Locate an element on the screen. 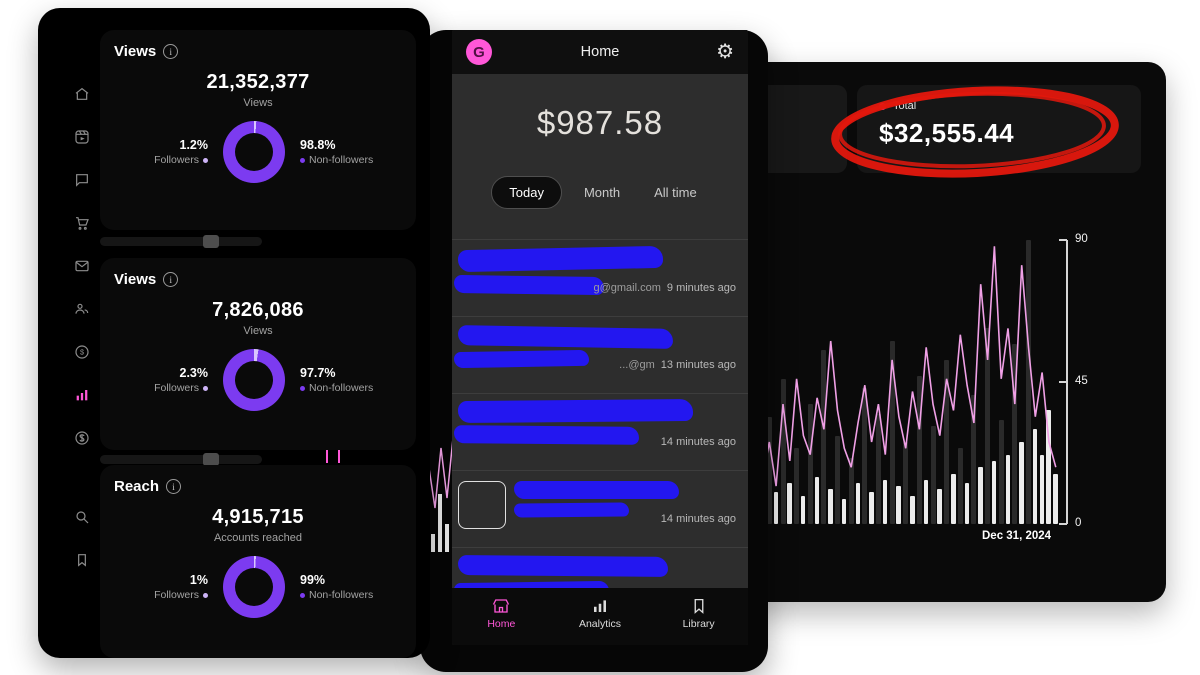  total-value: $32,555.44 is located at coordinates (947, 133).